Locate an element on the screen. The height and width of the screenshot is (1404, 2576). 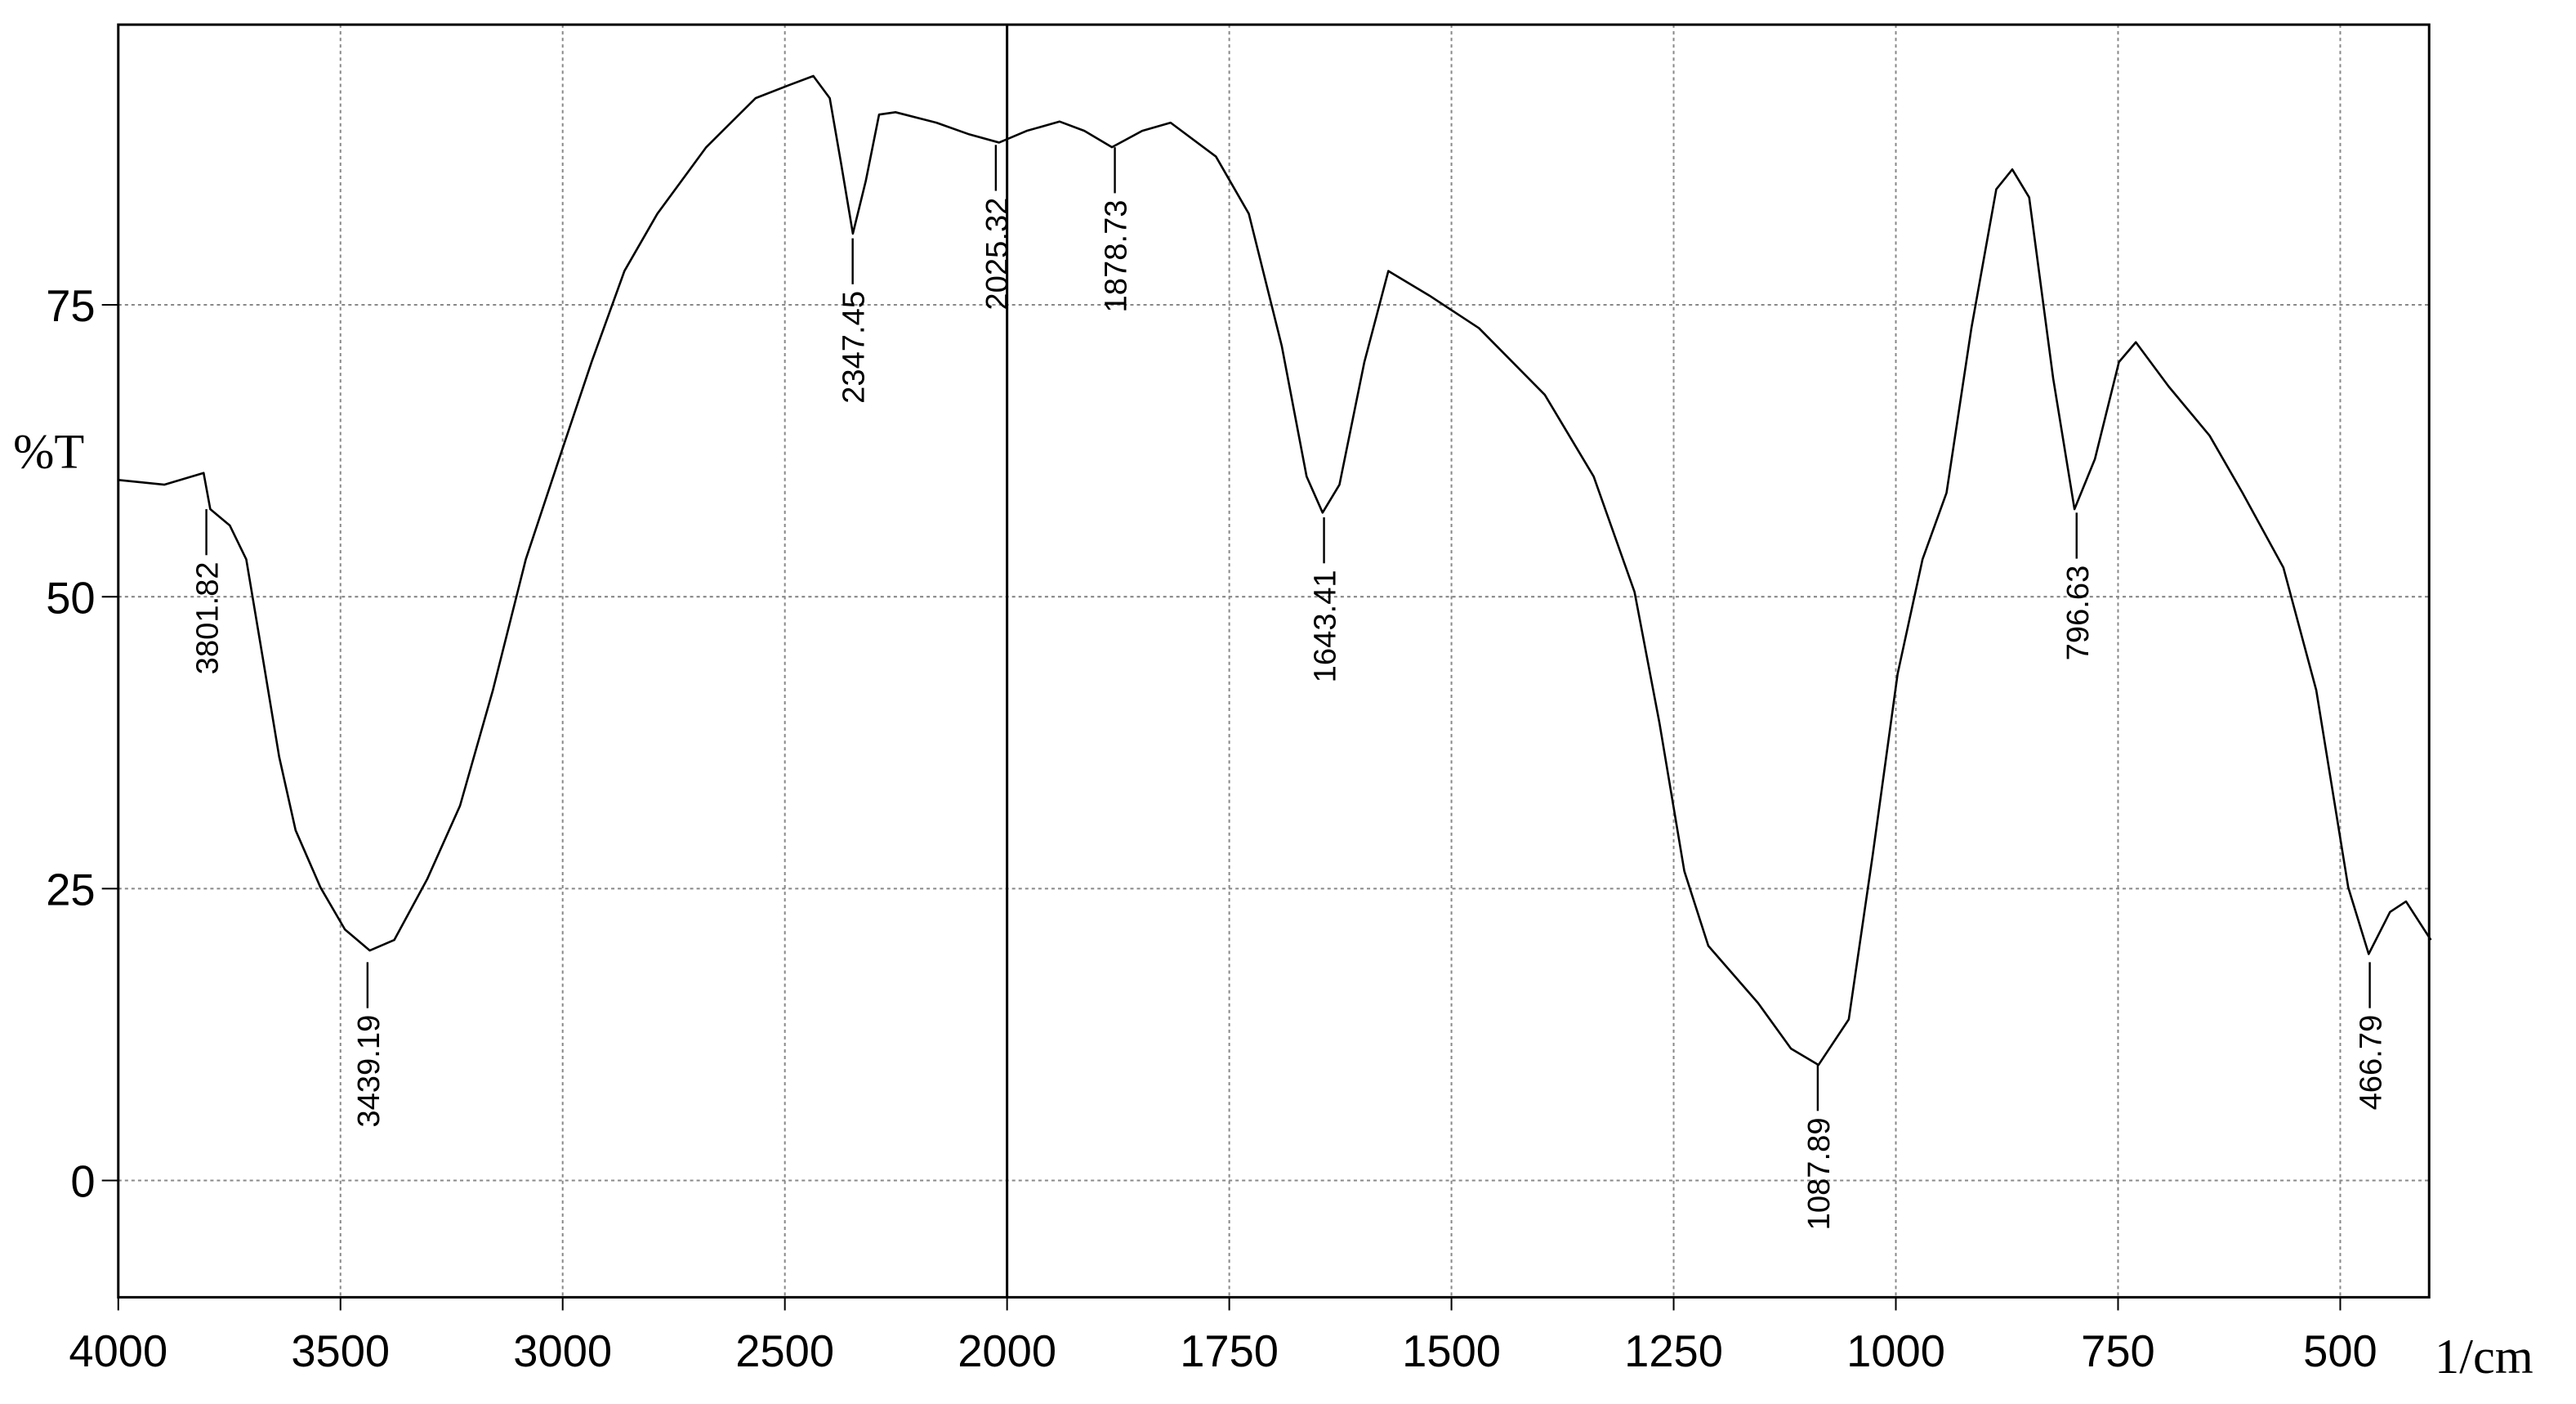
x-tick-label: 1750 is located at coordinates (1229, 1351).